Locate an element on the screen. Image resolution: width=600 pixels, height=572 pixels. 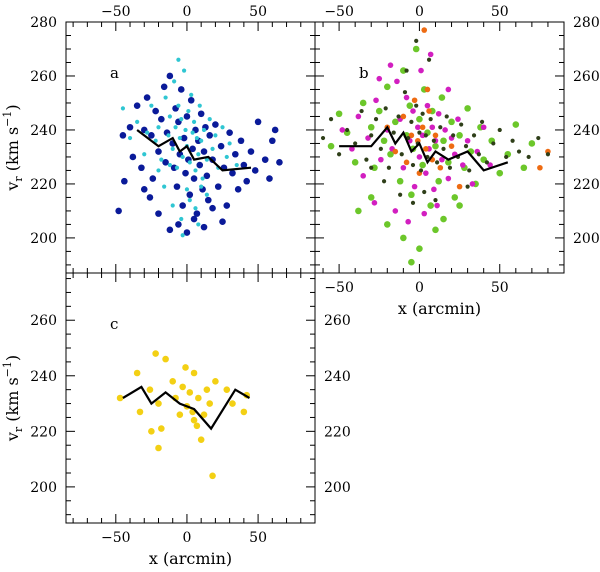
x-tick-label: −50 is located at coordinates (339, 12).